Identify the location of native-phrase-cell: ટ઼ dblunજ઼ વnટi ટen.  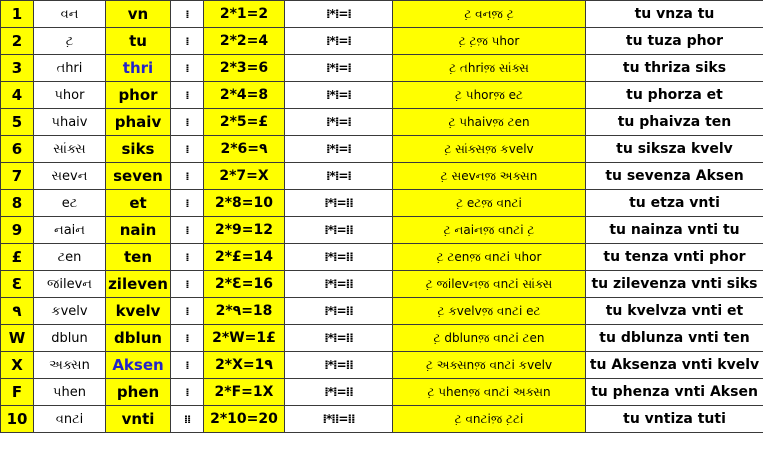
(489, 338).